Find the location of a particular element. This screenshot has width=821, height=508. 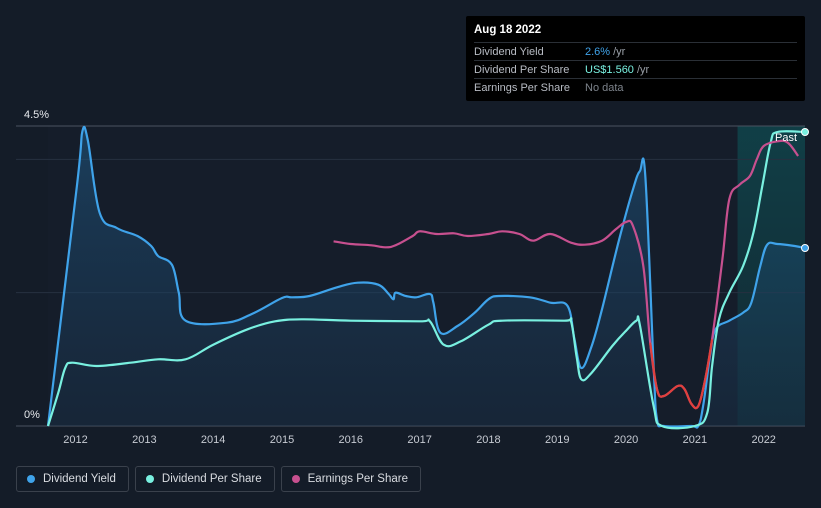

legend-label: Earnings Per Share is located at coordinates (357, 479).